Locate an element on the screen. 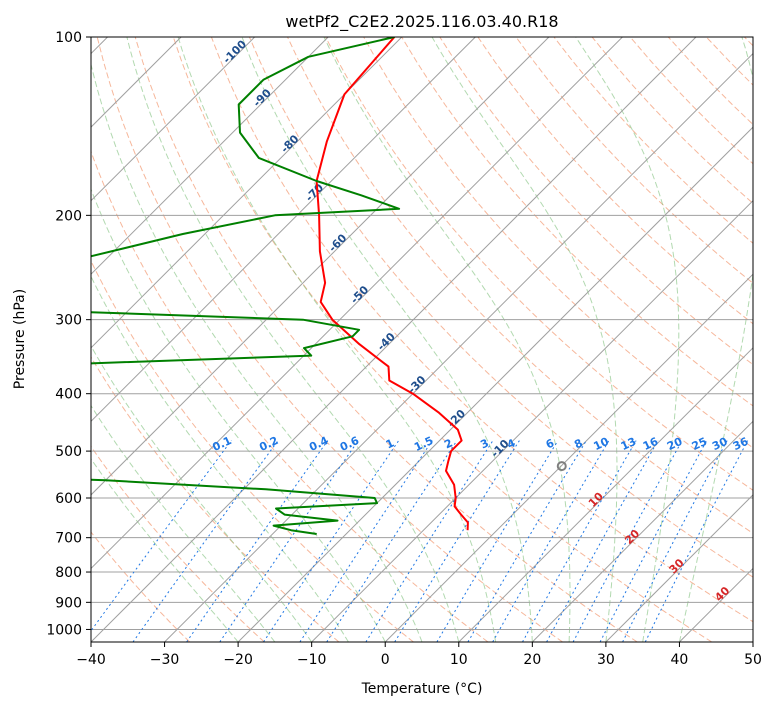  y-tick-label: 600 is located at coordinates (68, 499).